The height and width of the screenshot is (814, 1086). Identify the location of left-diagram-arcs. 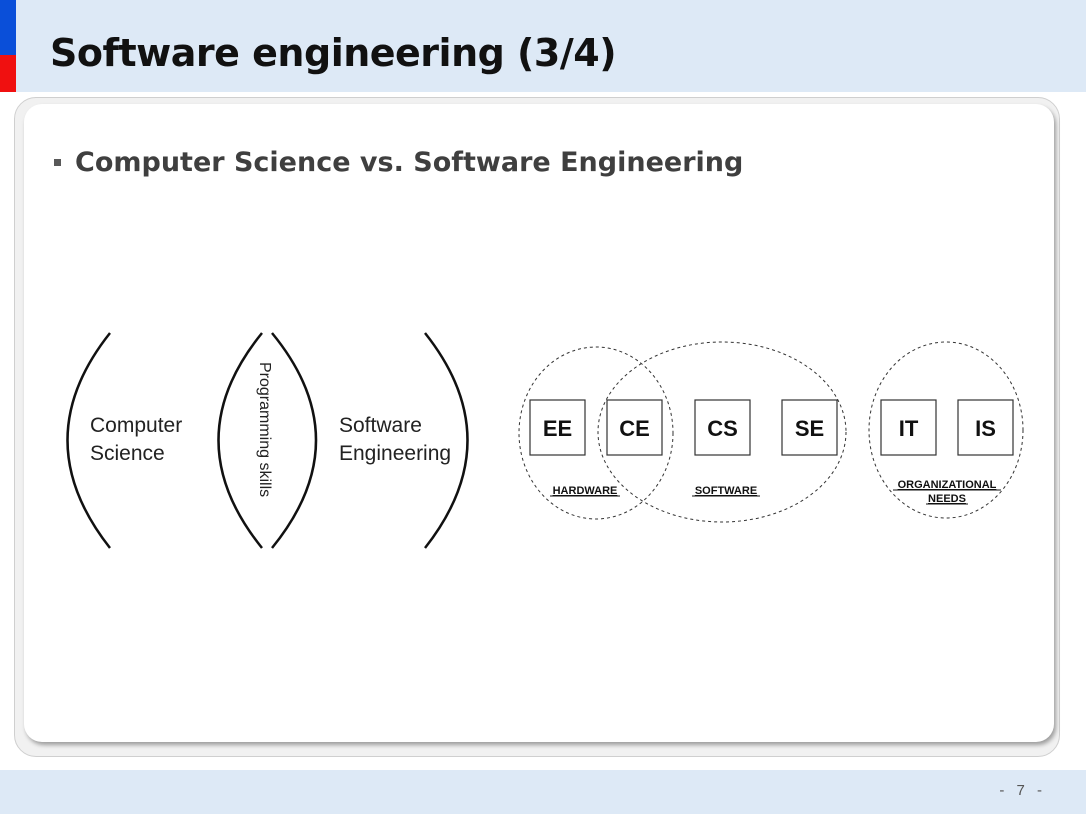
(267, 440).